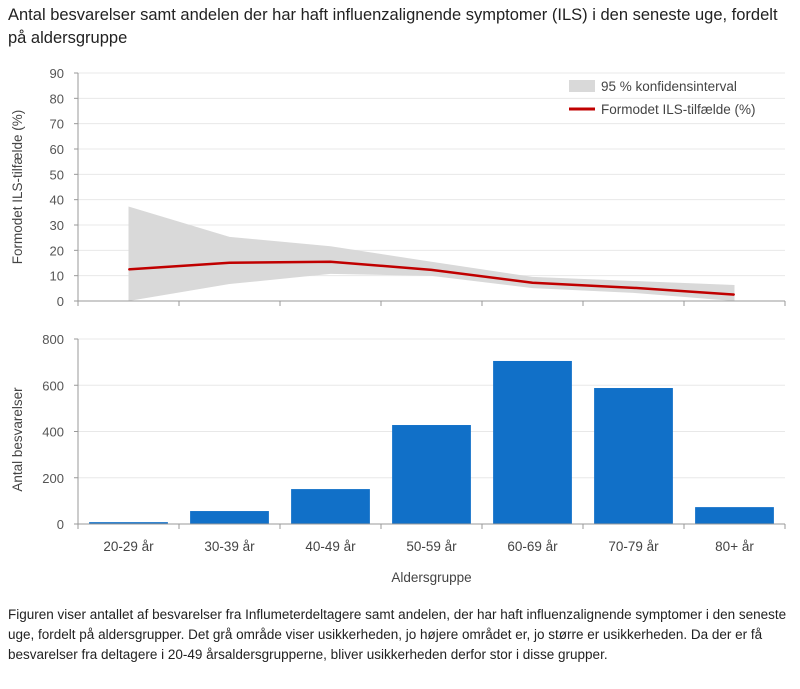 Image resolution: width=800 pixels, height=689 pixels. What do you see at coordinates (57, 250) in the screenshot?
I see `y-tick-label: 20` at bounding box center [57, 250].